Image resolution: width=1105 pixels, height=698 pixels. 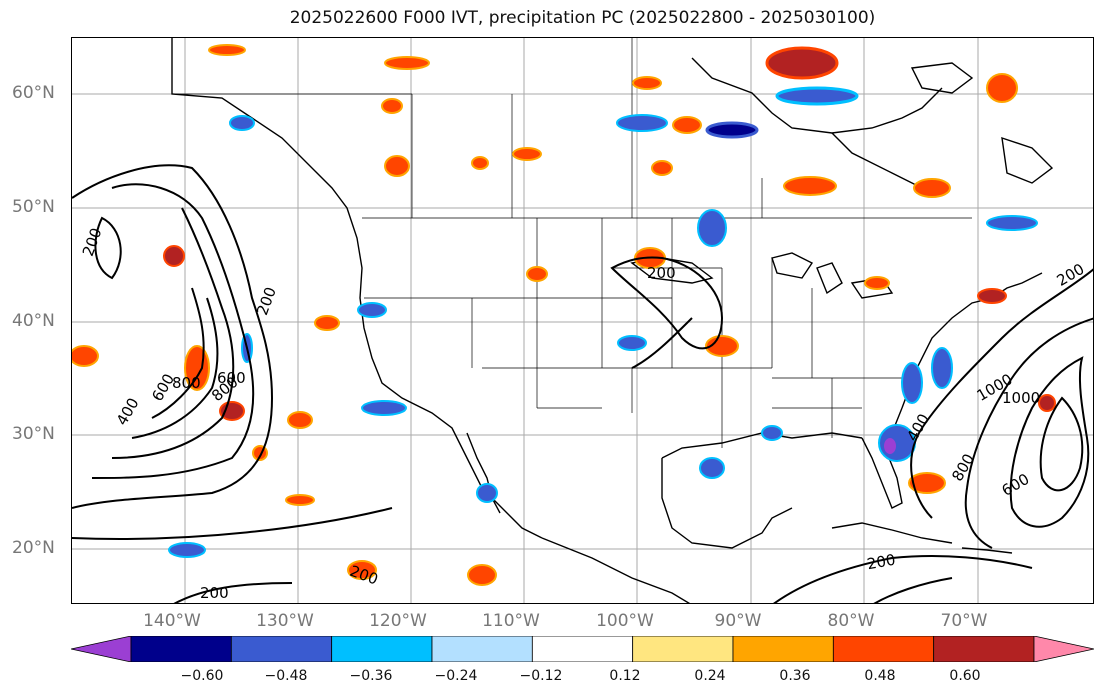 I want to click on lon-label-70w: 70°W, so click(x=964, y=621).